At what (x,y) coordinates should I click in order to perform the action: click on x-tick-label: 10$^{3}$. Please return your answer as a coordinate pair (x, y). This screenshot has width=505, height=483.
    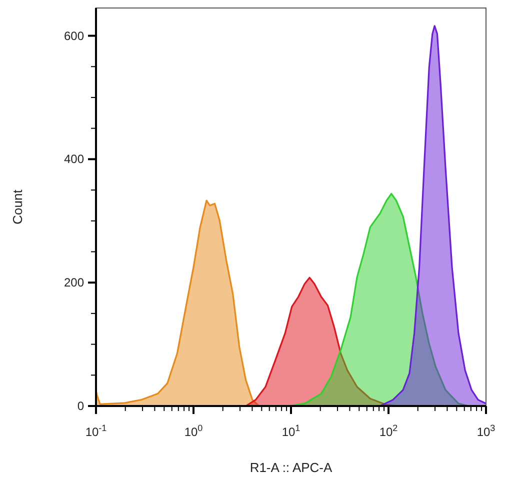
    Looking at the image, I should click on (486, 431).